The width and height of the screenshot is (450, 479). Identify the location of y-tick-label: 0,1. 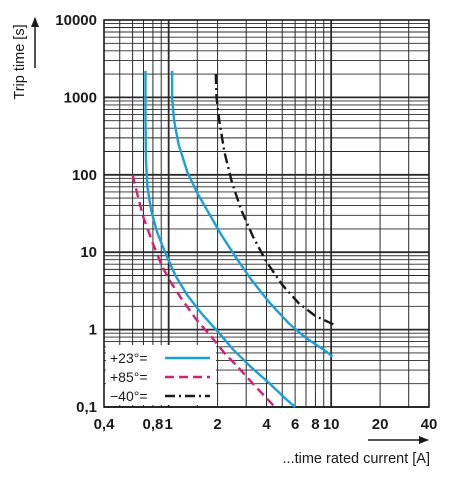
(86, 407).